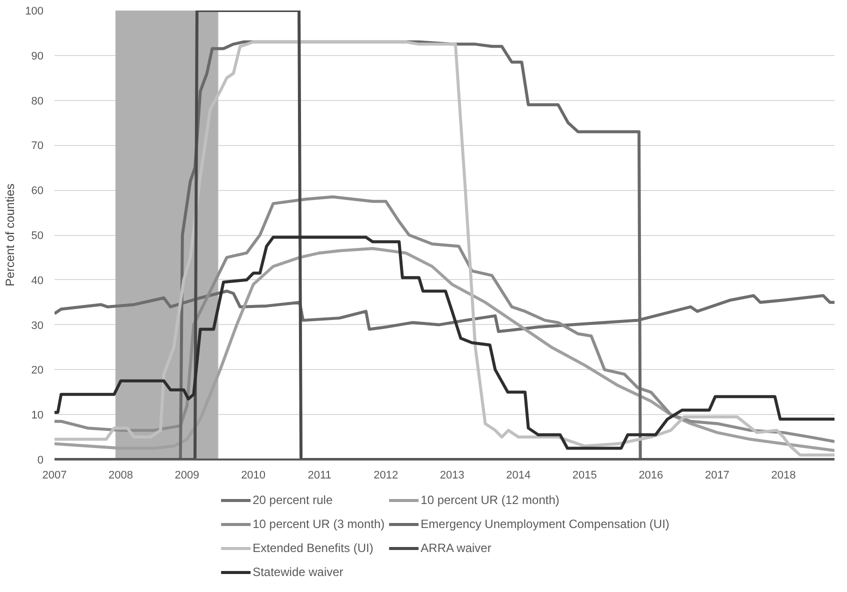 Image resolution: width=847 pixels, height=592 pixels. Describe the element at coordinates (121, 476) in the screenshot. I see `x-tick-label: 2008` at that location.